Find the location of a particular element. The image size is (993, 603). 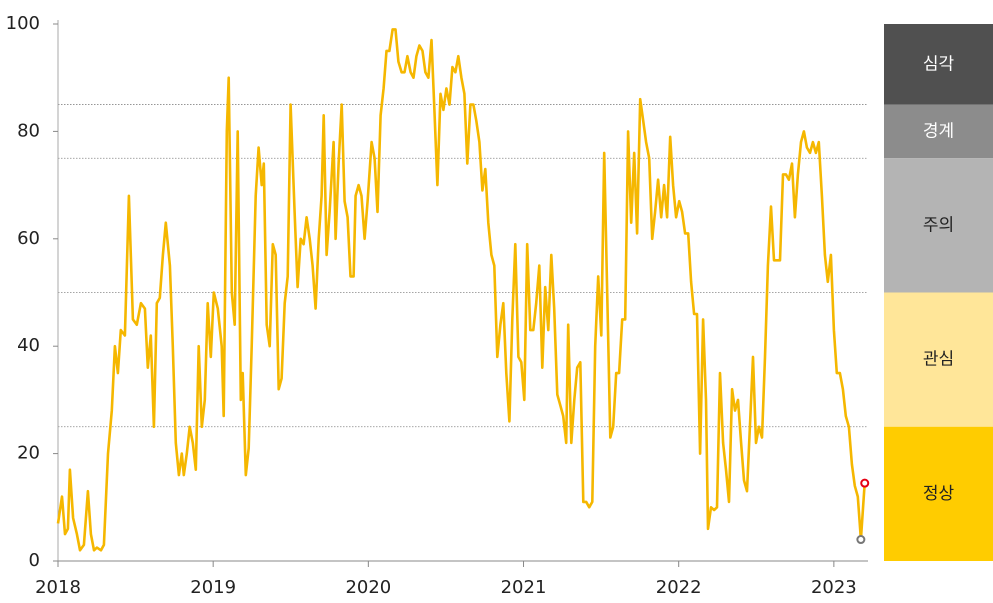

x-tick-label: 2018 is located at coordinates (58, 587).